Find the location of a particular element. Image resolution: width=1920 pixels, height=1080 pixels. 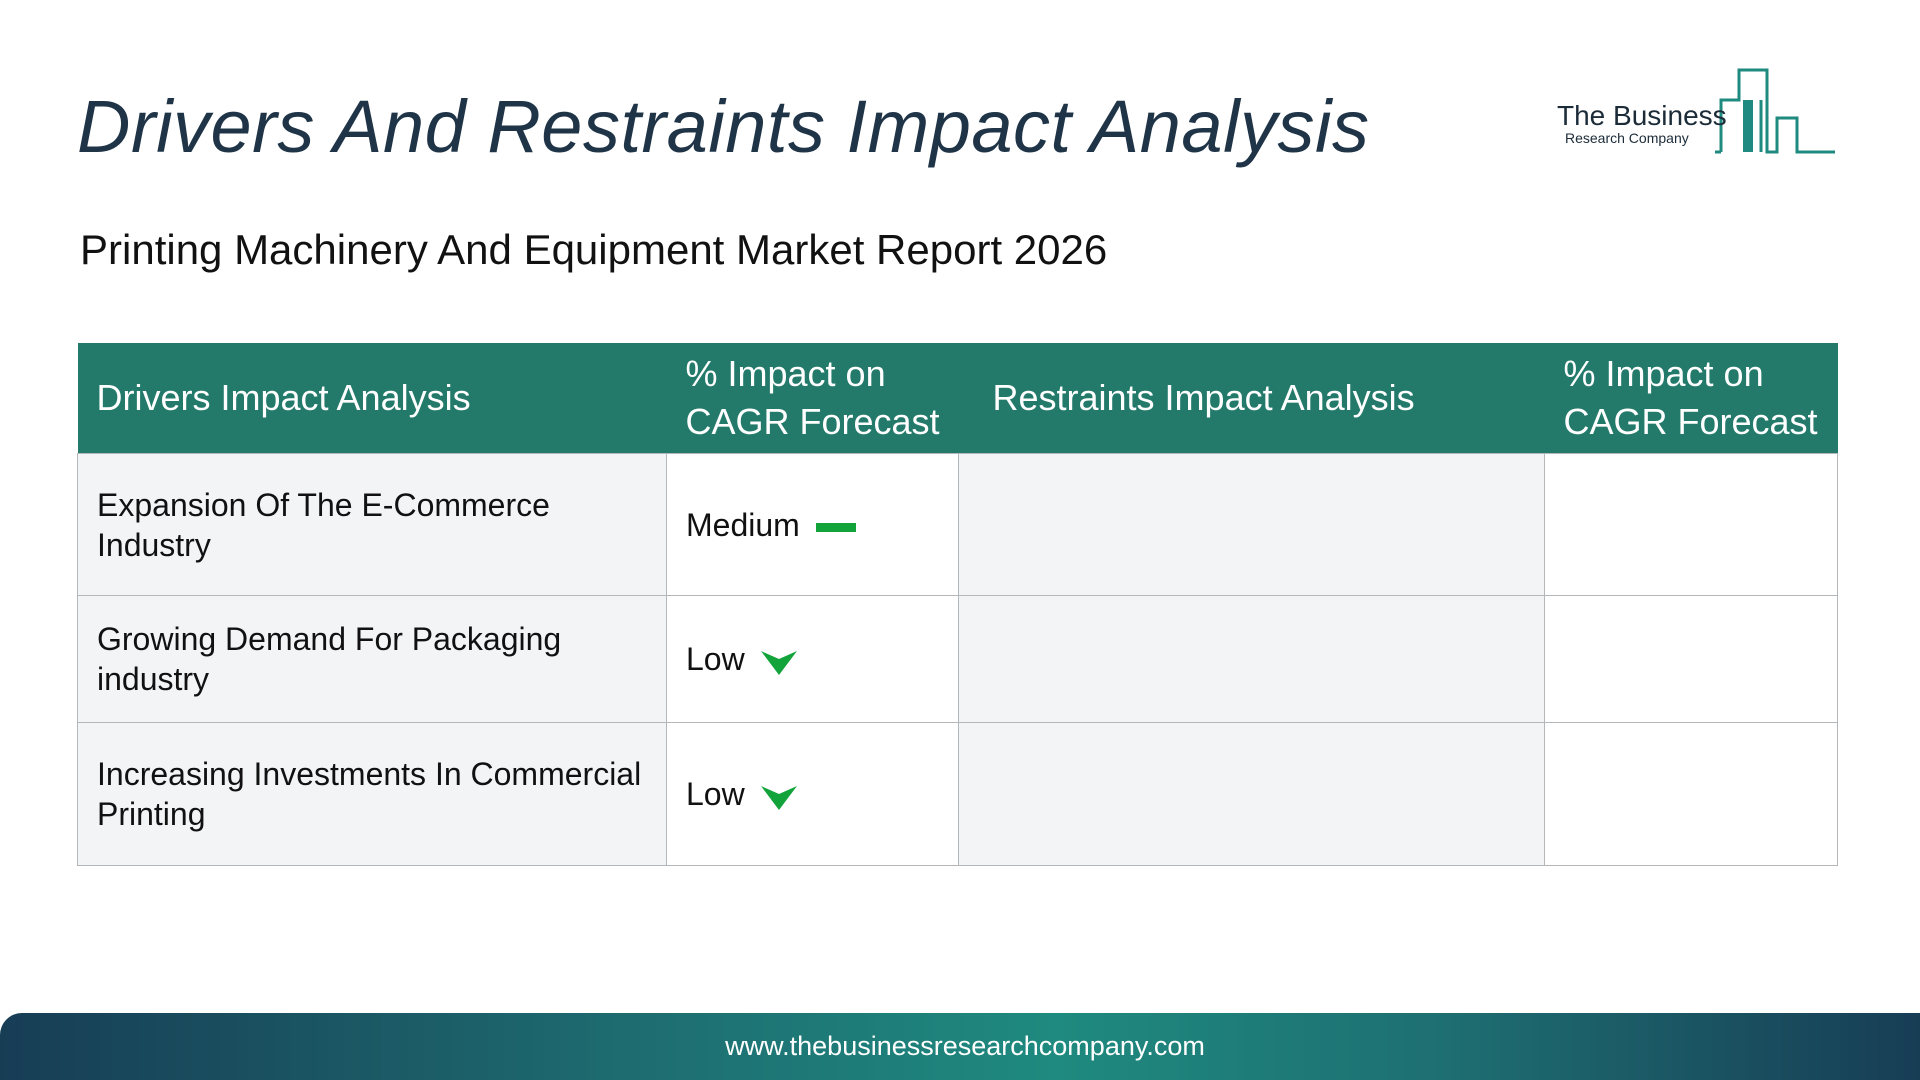

driver-impact-cell: Medium is located at coordinates (812, 524).